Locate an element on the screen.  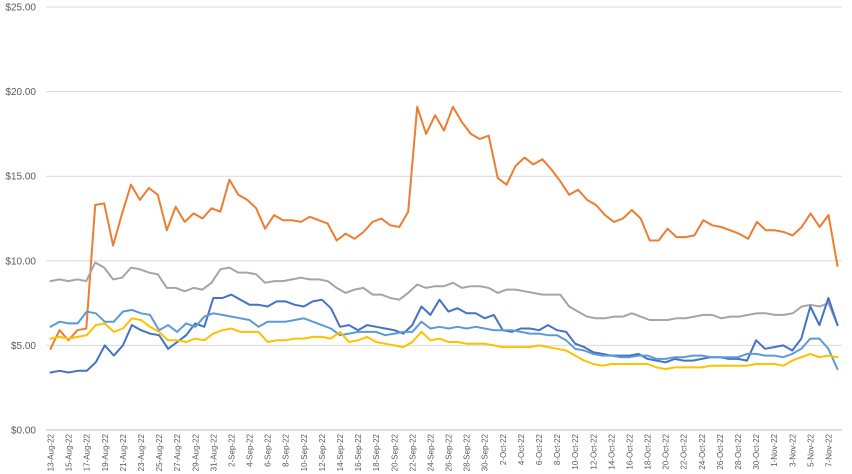
x-tick-label: 27-Aug-22 is located at coordinates (177, 452).